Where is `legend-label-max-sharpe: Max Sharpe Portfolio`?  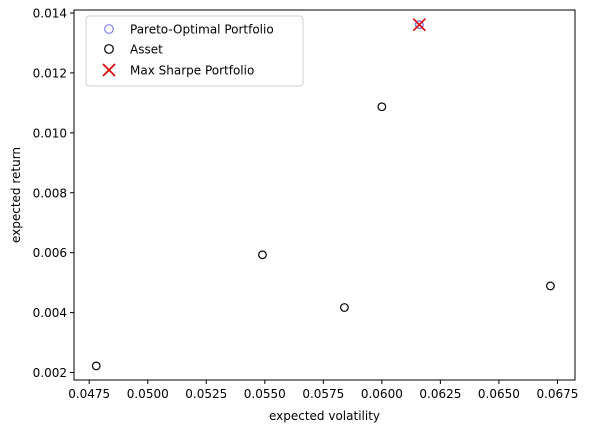
legend-label-max-sharpe: Max Sharpe Portfolio is located at coordinates (192, 71).